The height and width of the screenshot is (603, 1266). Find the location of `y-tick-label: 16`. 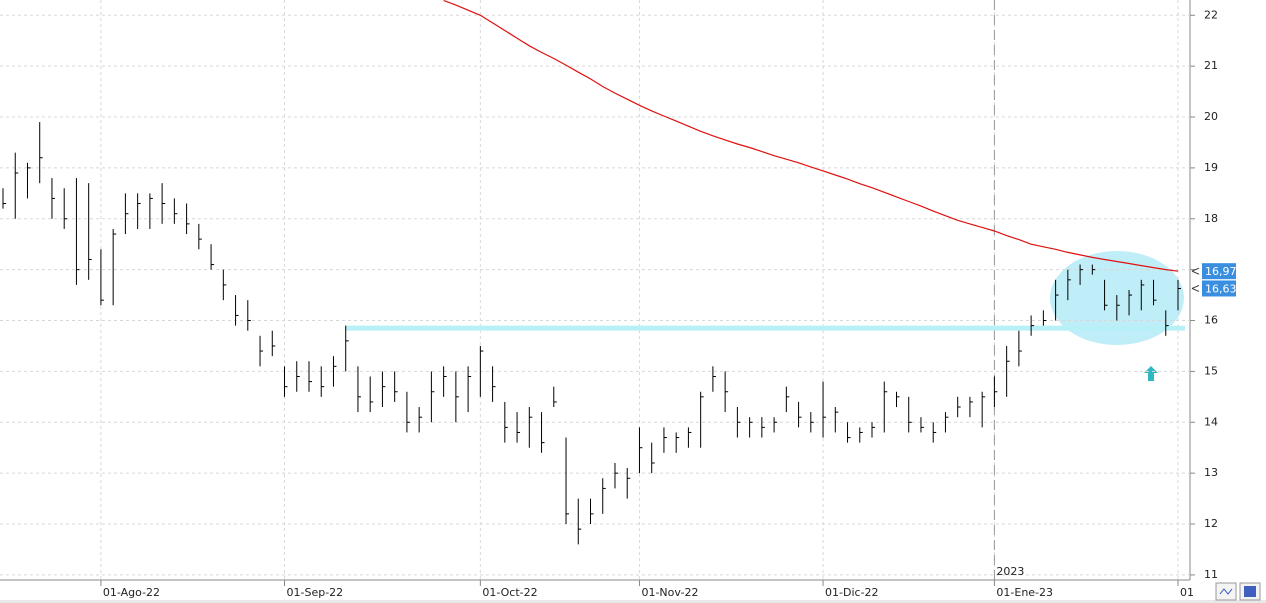

y-tick-label: 16 is located at coordinates (1211, 320).